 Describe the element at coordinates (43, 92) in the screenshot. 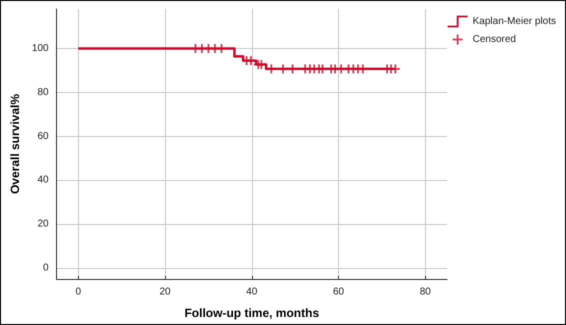

I see `y-tick-label: 80` at that location.